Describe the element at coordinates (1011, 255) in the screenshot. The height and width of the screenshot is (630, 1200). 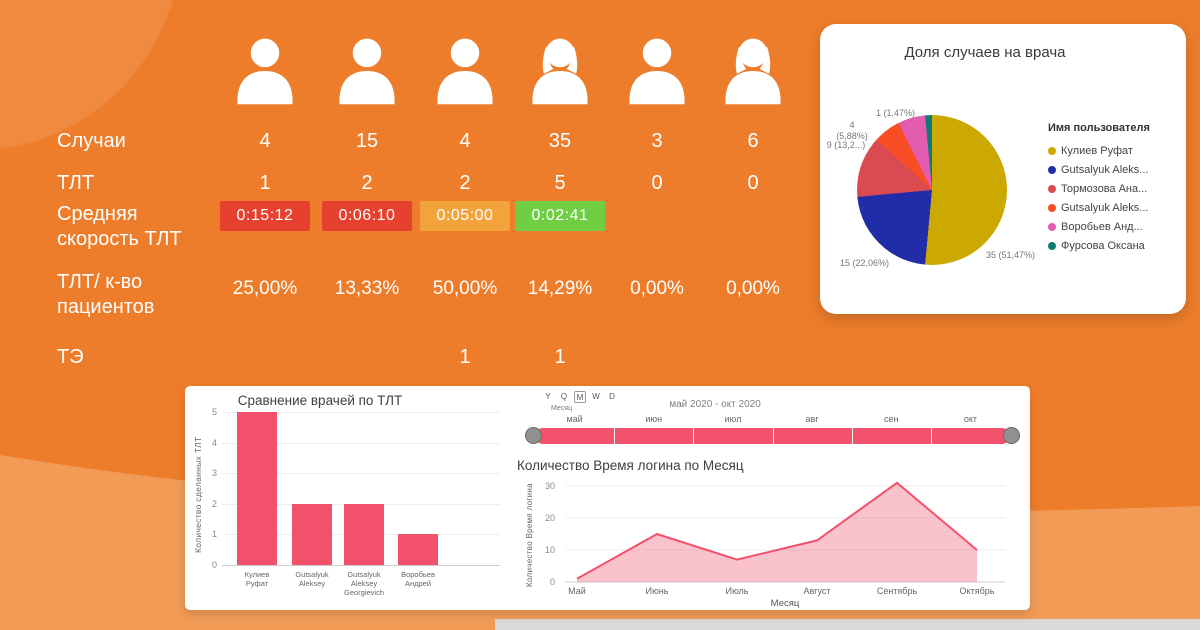
I see `pie-callout: 35 (51,47%)` at that location.